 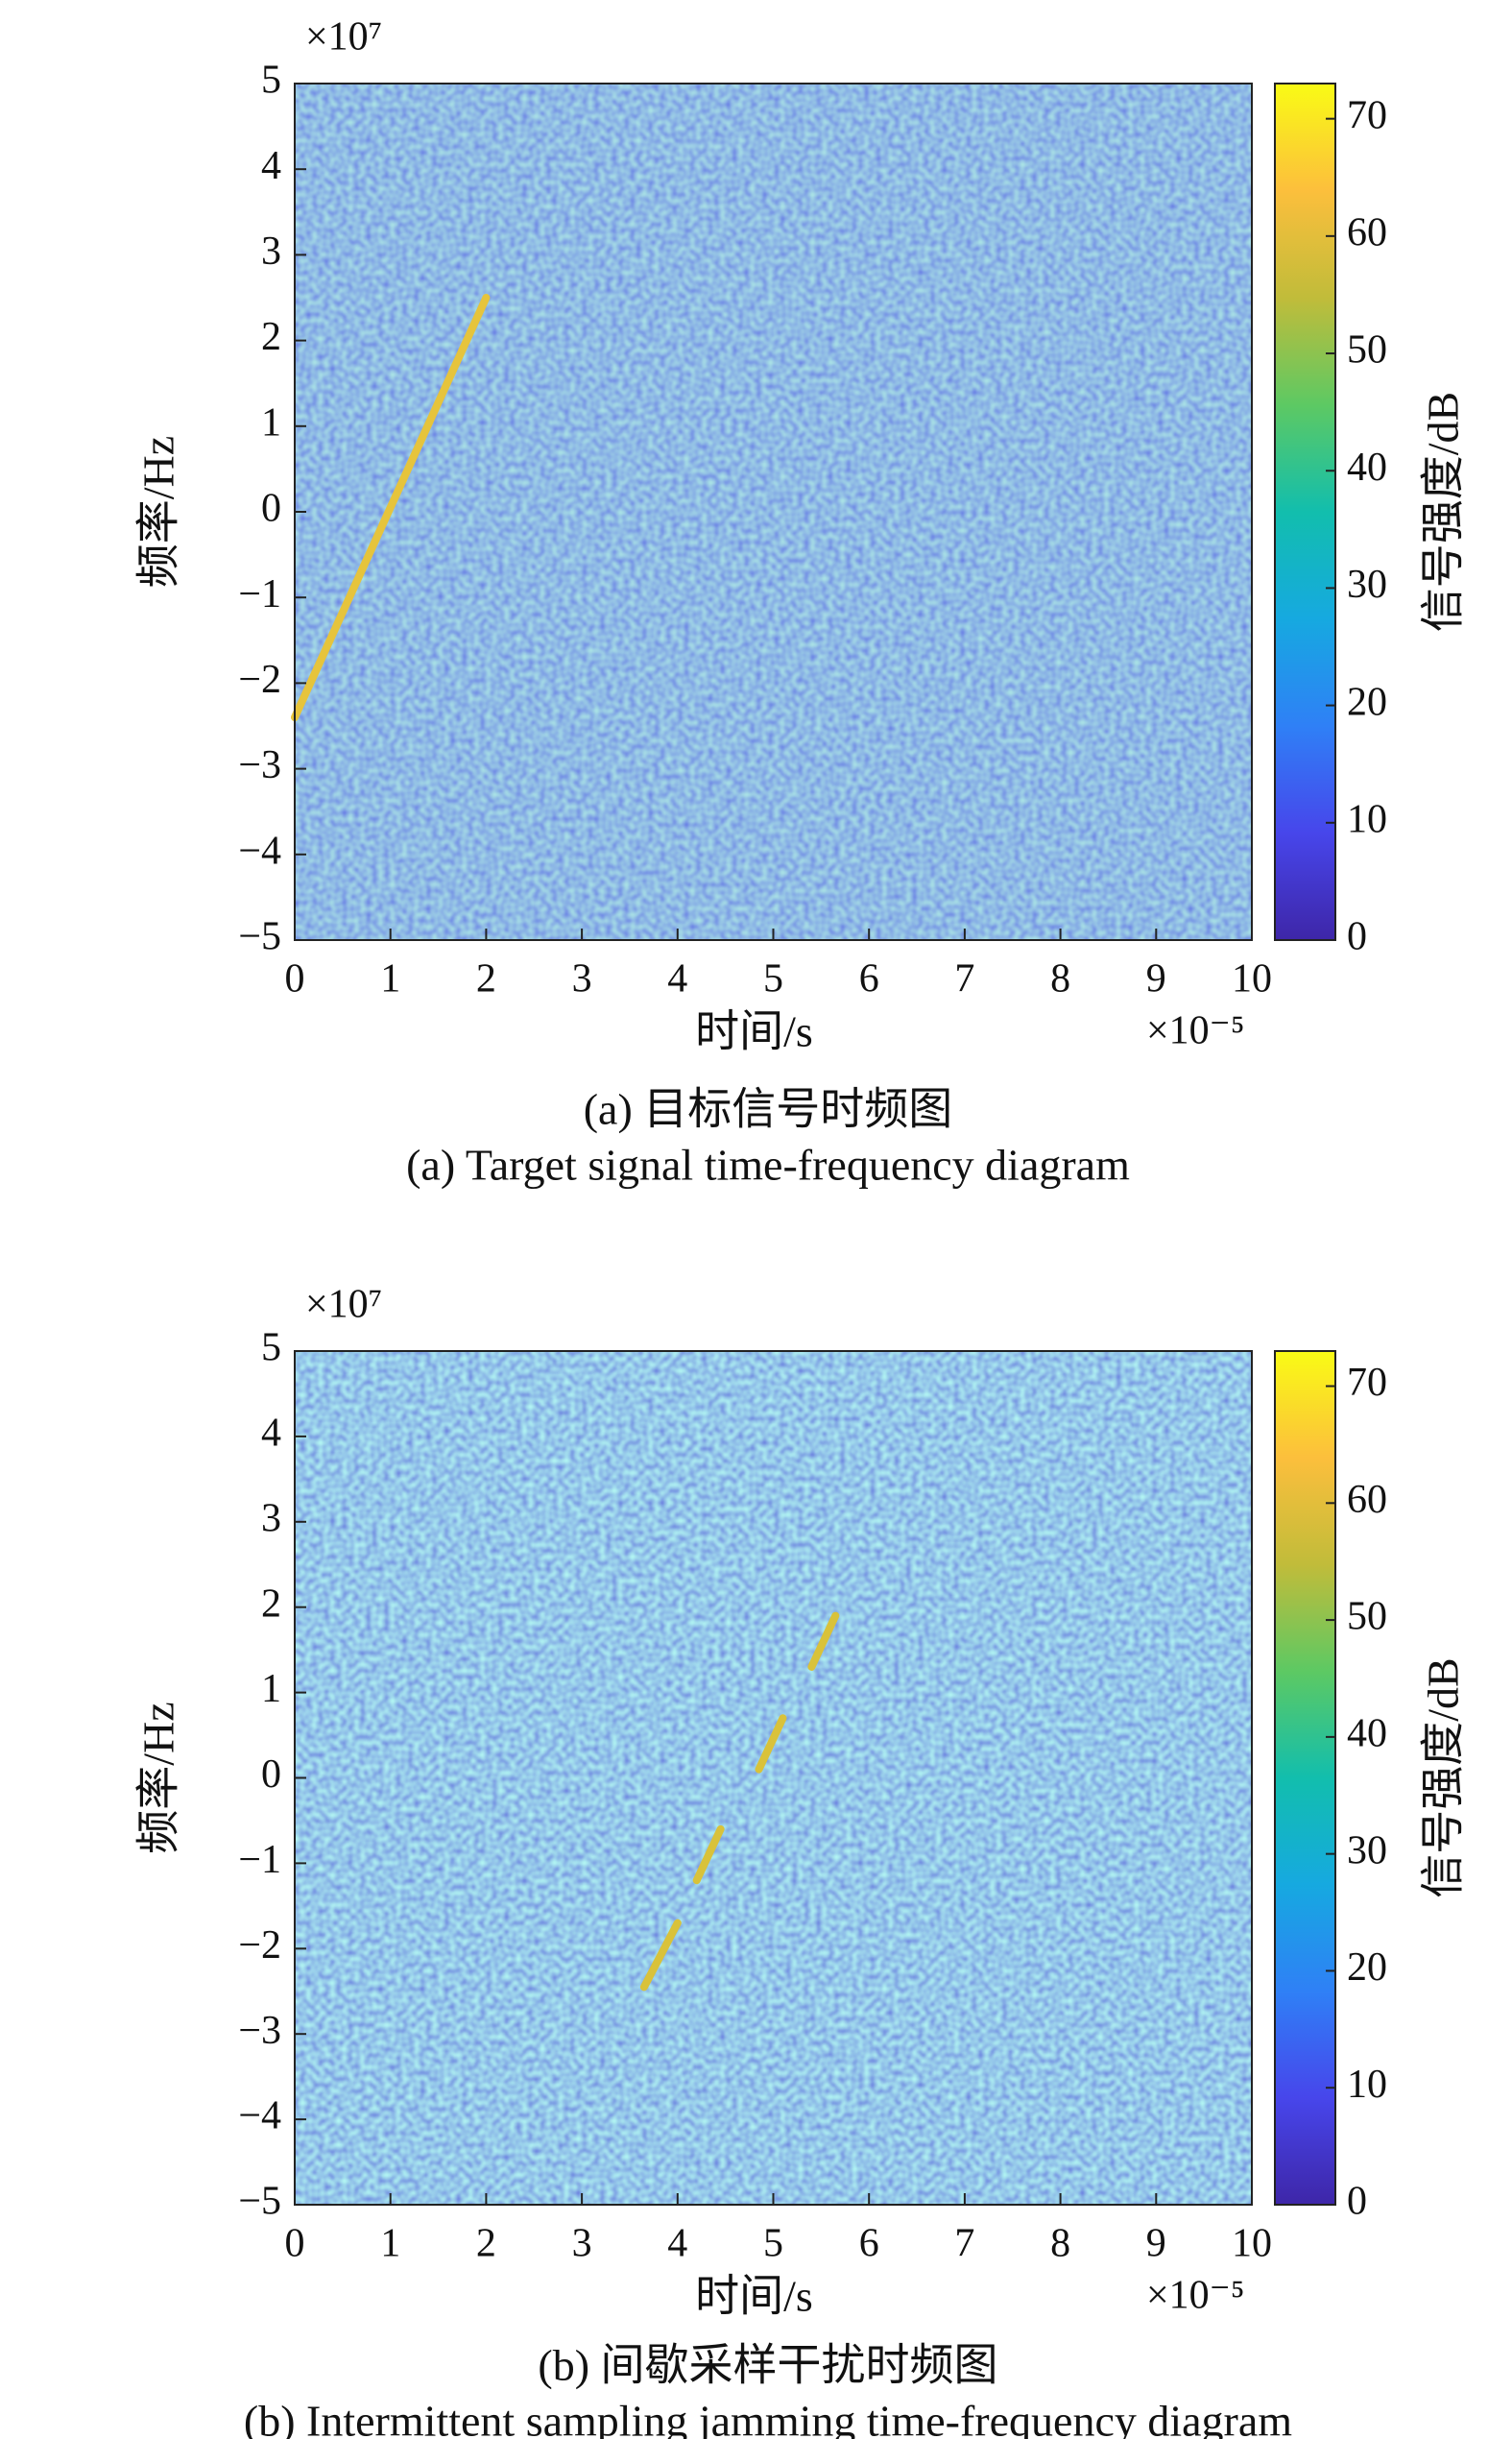 I want to click on caption-en: (a) Target signal time-frequency diagram, so click(x=768, y=1166).